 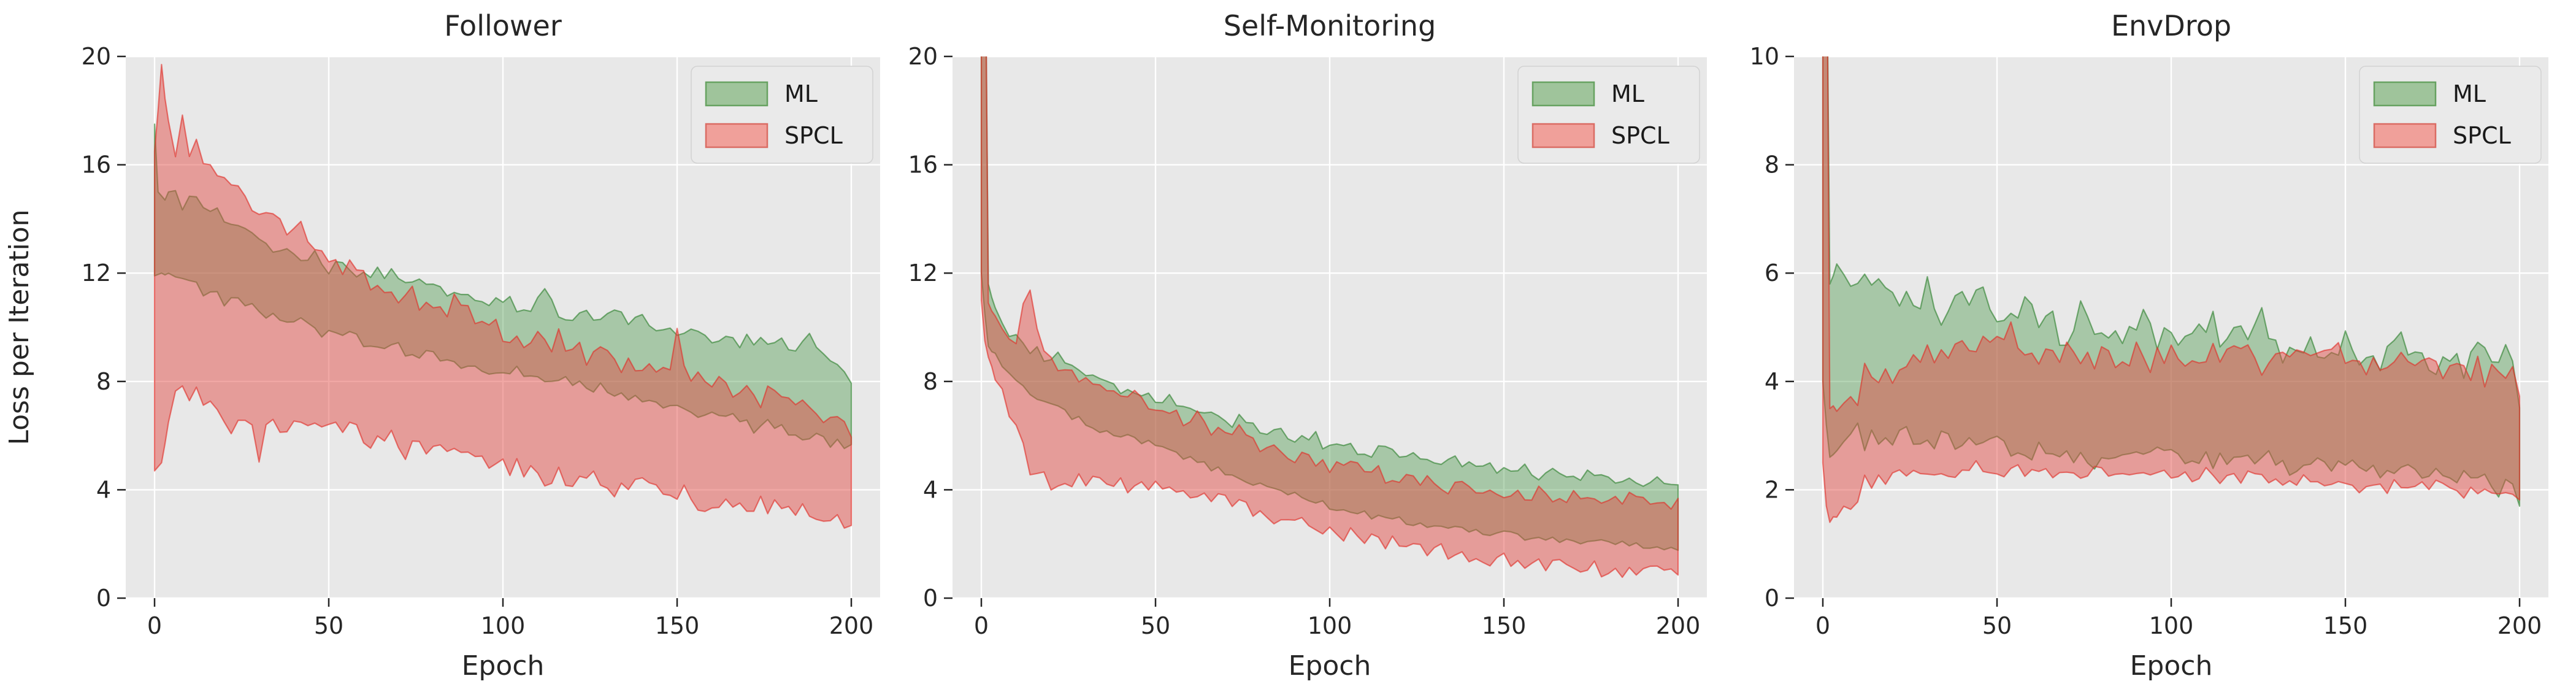 What do you see at coordinates (1772, 490) in the screenshot?
I see `y-tick-label: 2` at bounding box center [1772, 490].